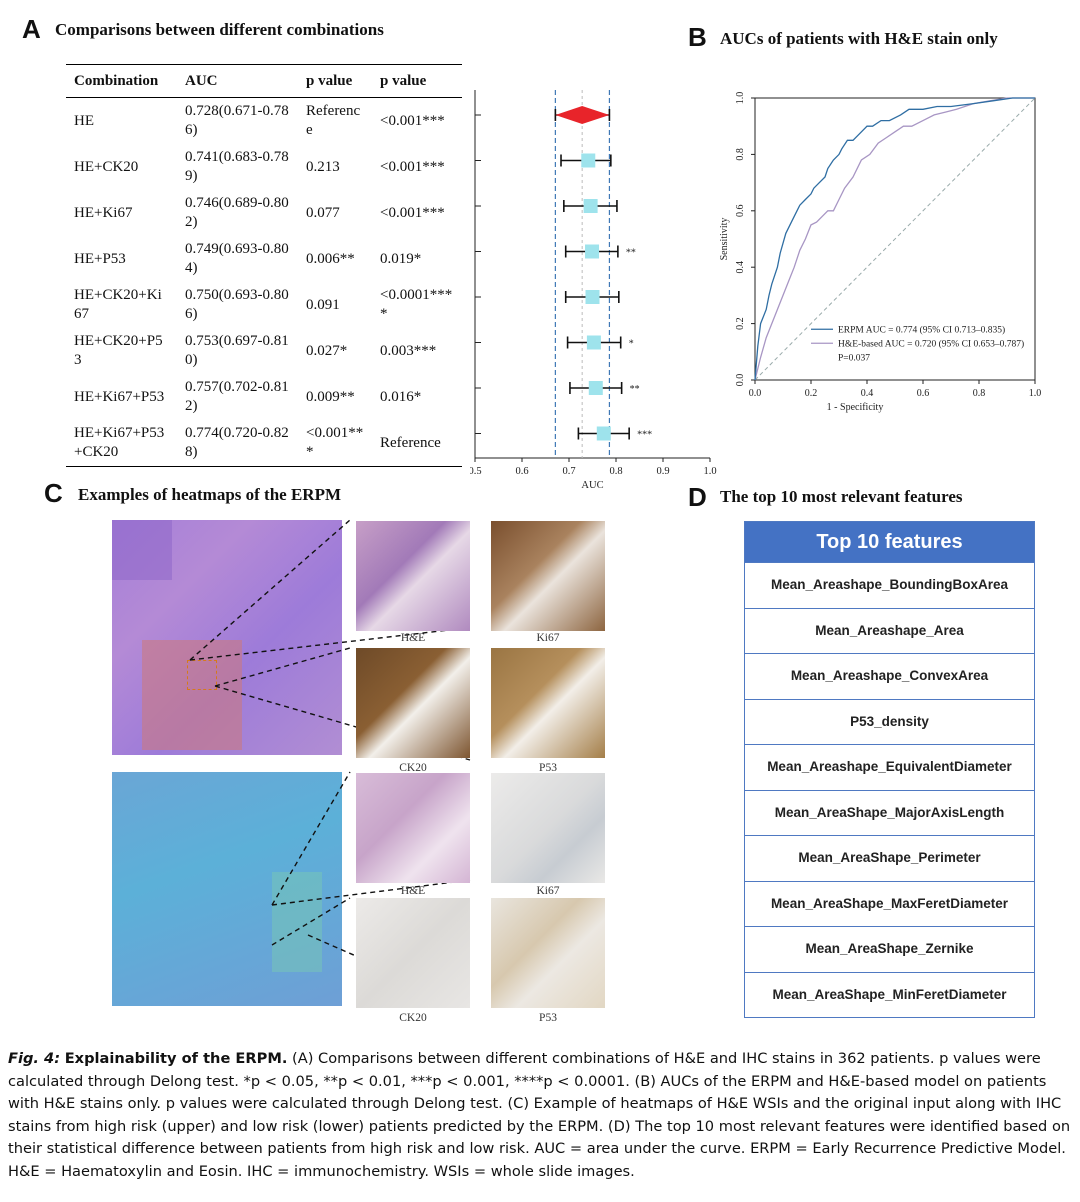  Describe the element at coordinates (237, 443) in the screenshot. I see `table-cell-auc: 0.774(0.720-0.828)` at that location.